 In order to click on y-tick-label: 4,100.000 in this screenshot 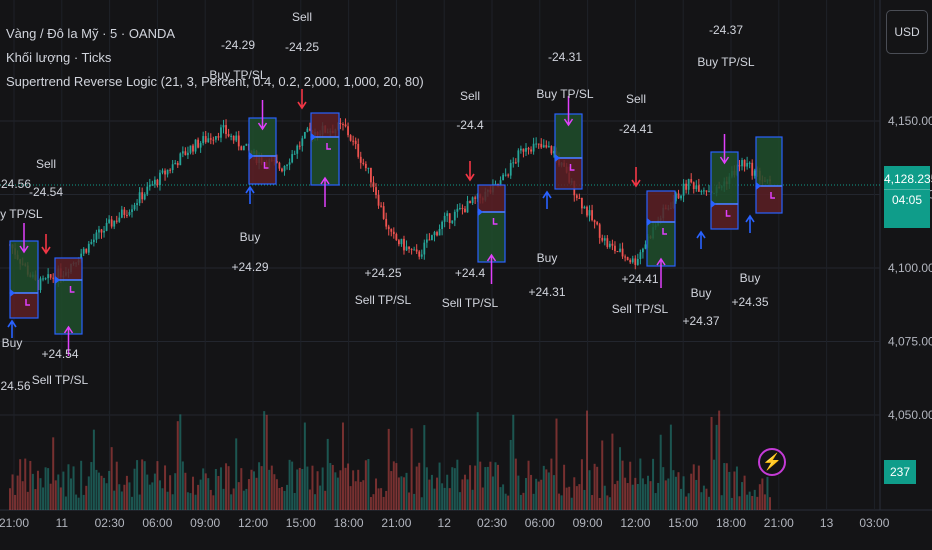, I will do `click(910, 268)`.